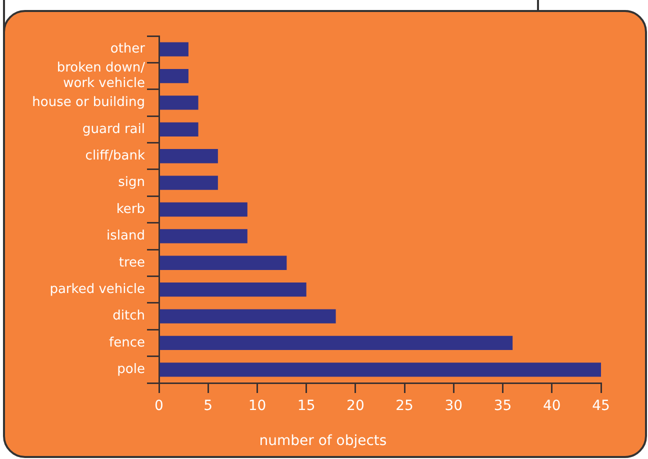 This screenshot has height=459, width=648. Describe the element at coordinates (405, 406) in the screenshot. I see `x-tick-label: 25` at that location.